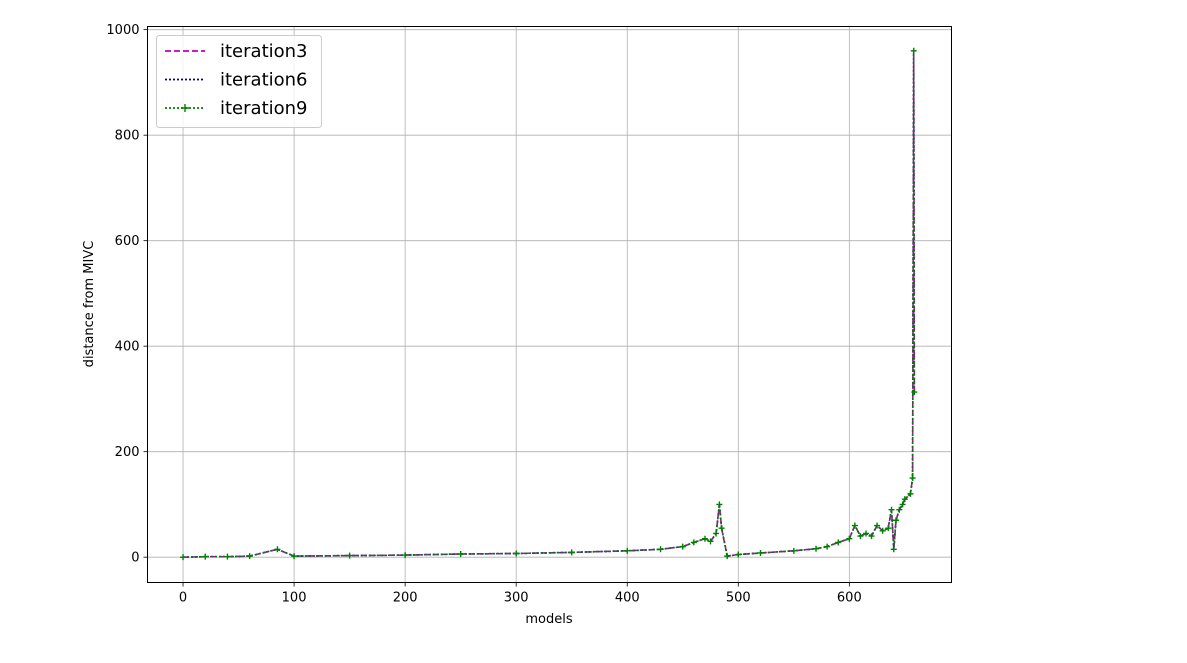  I want to click on legend-label-iteration9: iteration9, so click(264, 108).